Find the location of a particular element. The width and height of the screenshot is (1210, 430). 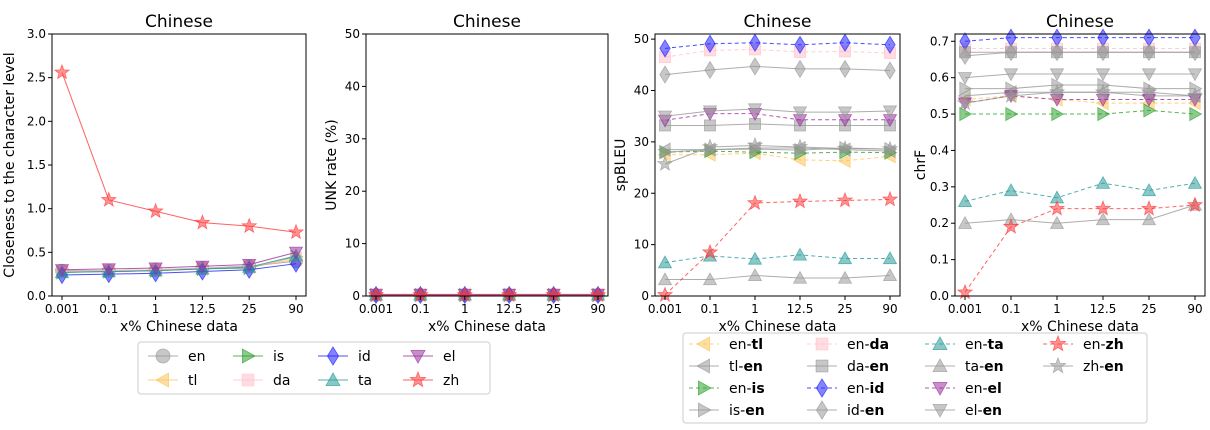

y-tick-label: 0.6 is located at coordinates (939, 78).